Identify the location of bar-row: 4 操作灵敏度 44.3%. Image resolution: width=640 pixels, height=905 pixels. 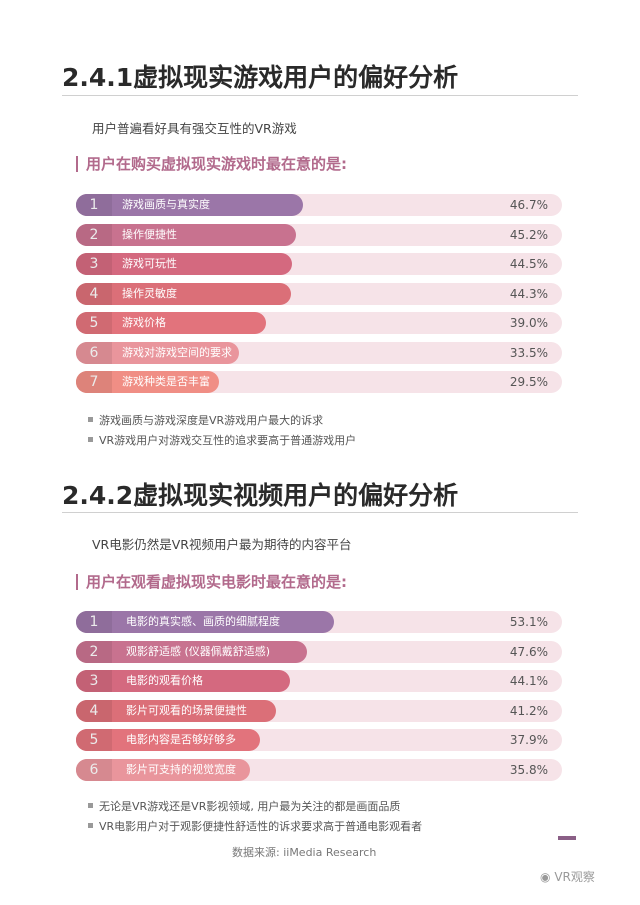
(319, 293).